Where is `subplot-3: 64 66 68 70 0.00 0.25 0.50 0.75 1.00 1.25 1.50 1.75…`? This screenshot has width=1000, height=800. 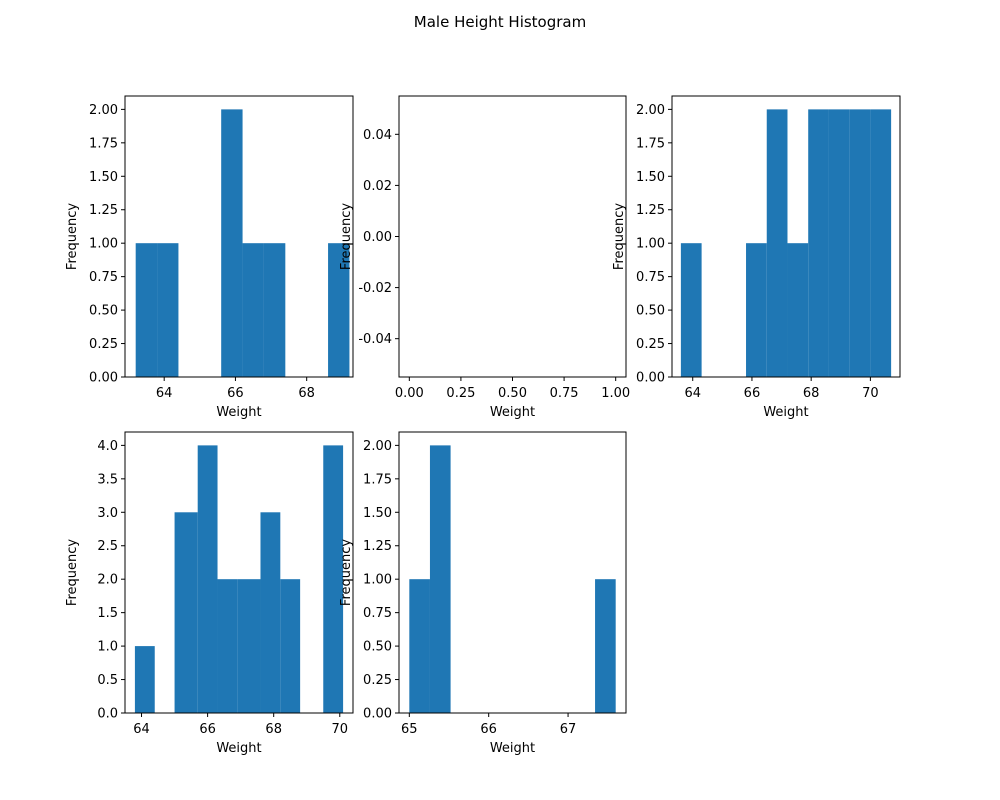 subplot-3: 64 66 68 70 0.00 0.25 0.50 0.75 1.00 1.25 1.50 1.75… is located at coordinates (756, 257).